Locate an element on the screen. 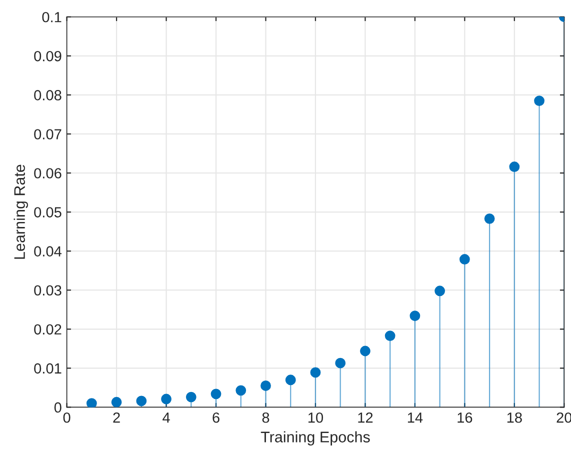 This screenshot has height=456, width=571. x-tick-label: 2 is located at coordinates (116, 417).